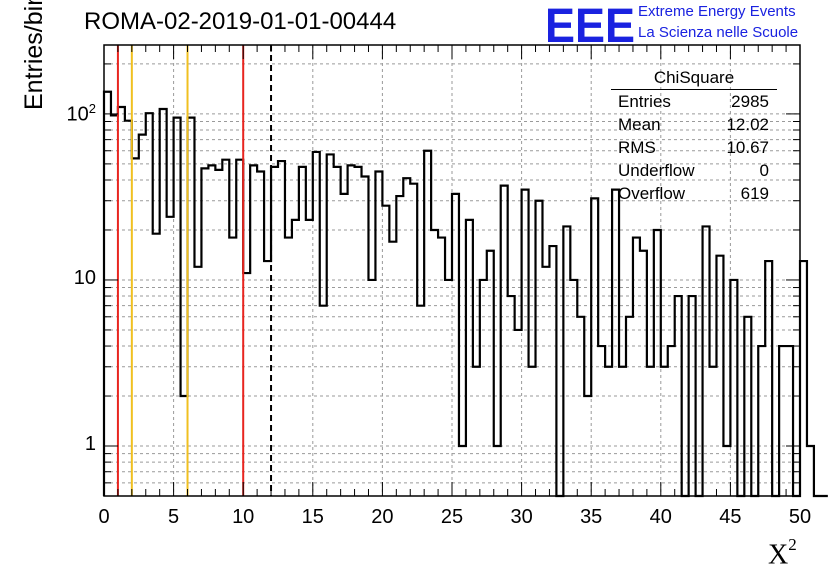  What do you see at coordinates (240, 21) in the screenshot?
I see `chart-title: ROMA-02-2019-01-01-00444` at bounding box center [240, 21].